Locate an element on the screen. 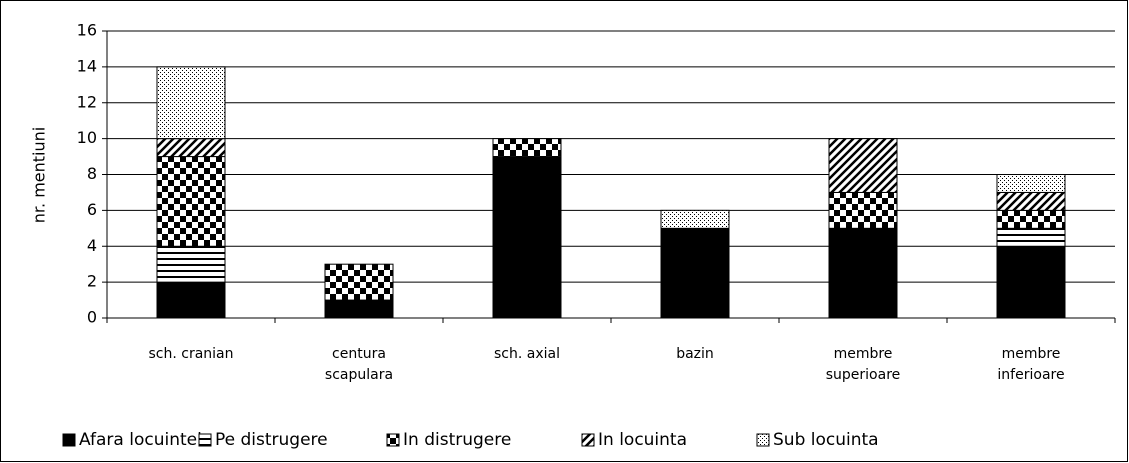  x-tick-label: bazin is located at coordinates (695, 354).